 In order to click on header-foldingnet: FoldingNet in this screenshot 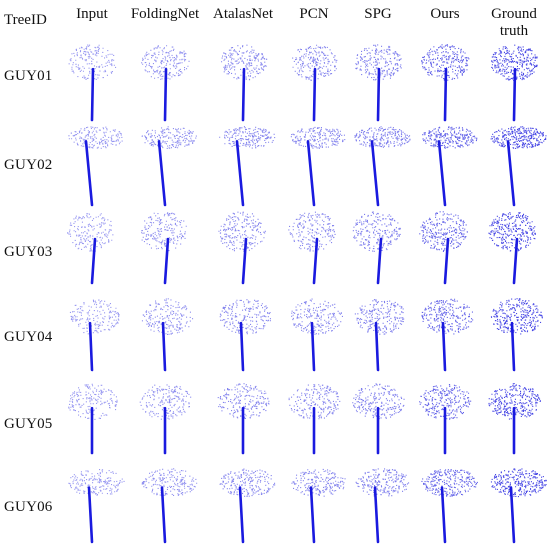, I will do `click(165, 14)`.